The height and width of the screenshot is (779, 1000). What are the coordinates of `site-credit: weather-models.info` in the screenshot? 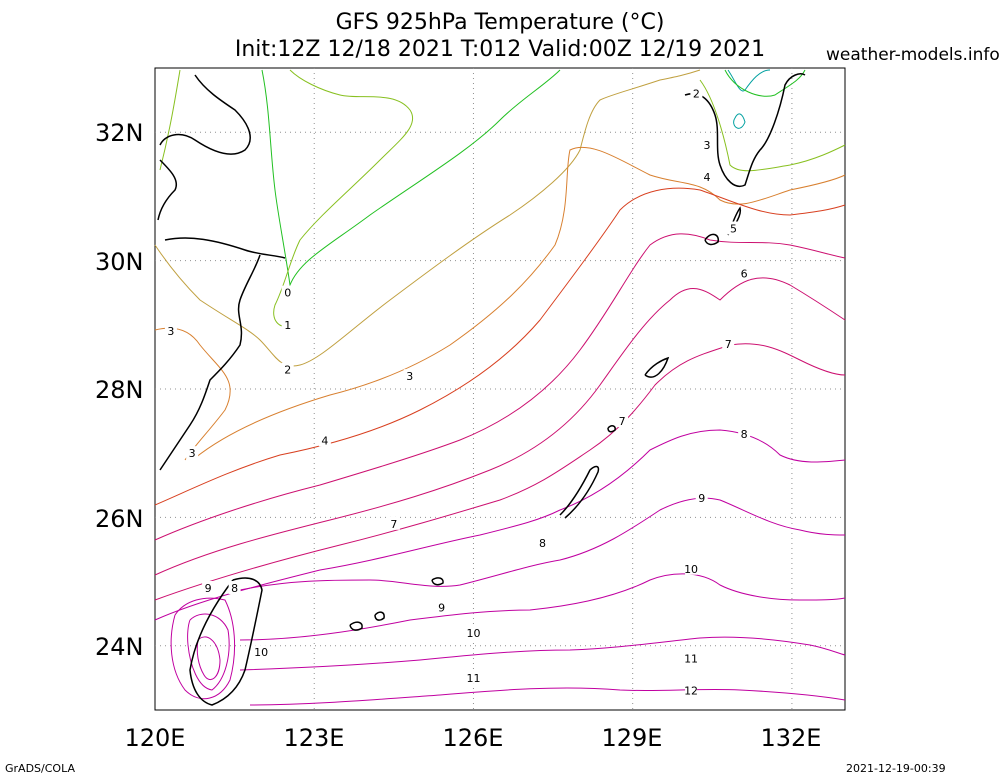 It's located at (913, 55).